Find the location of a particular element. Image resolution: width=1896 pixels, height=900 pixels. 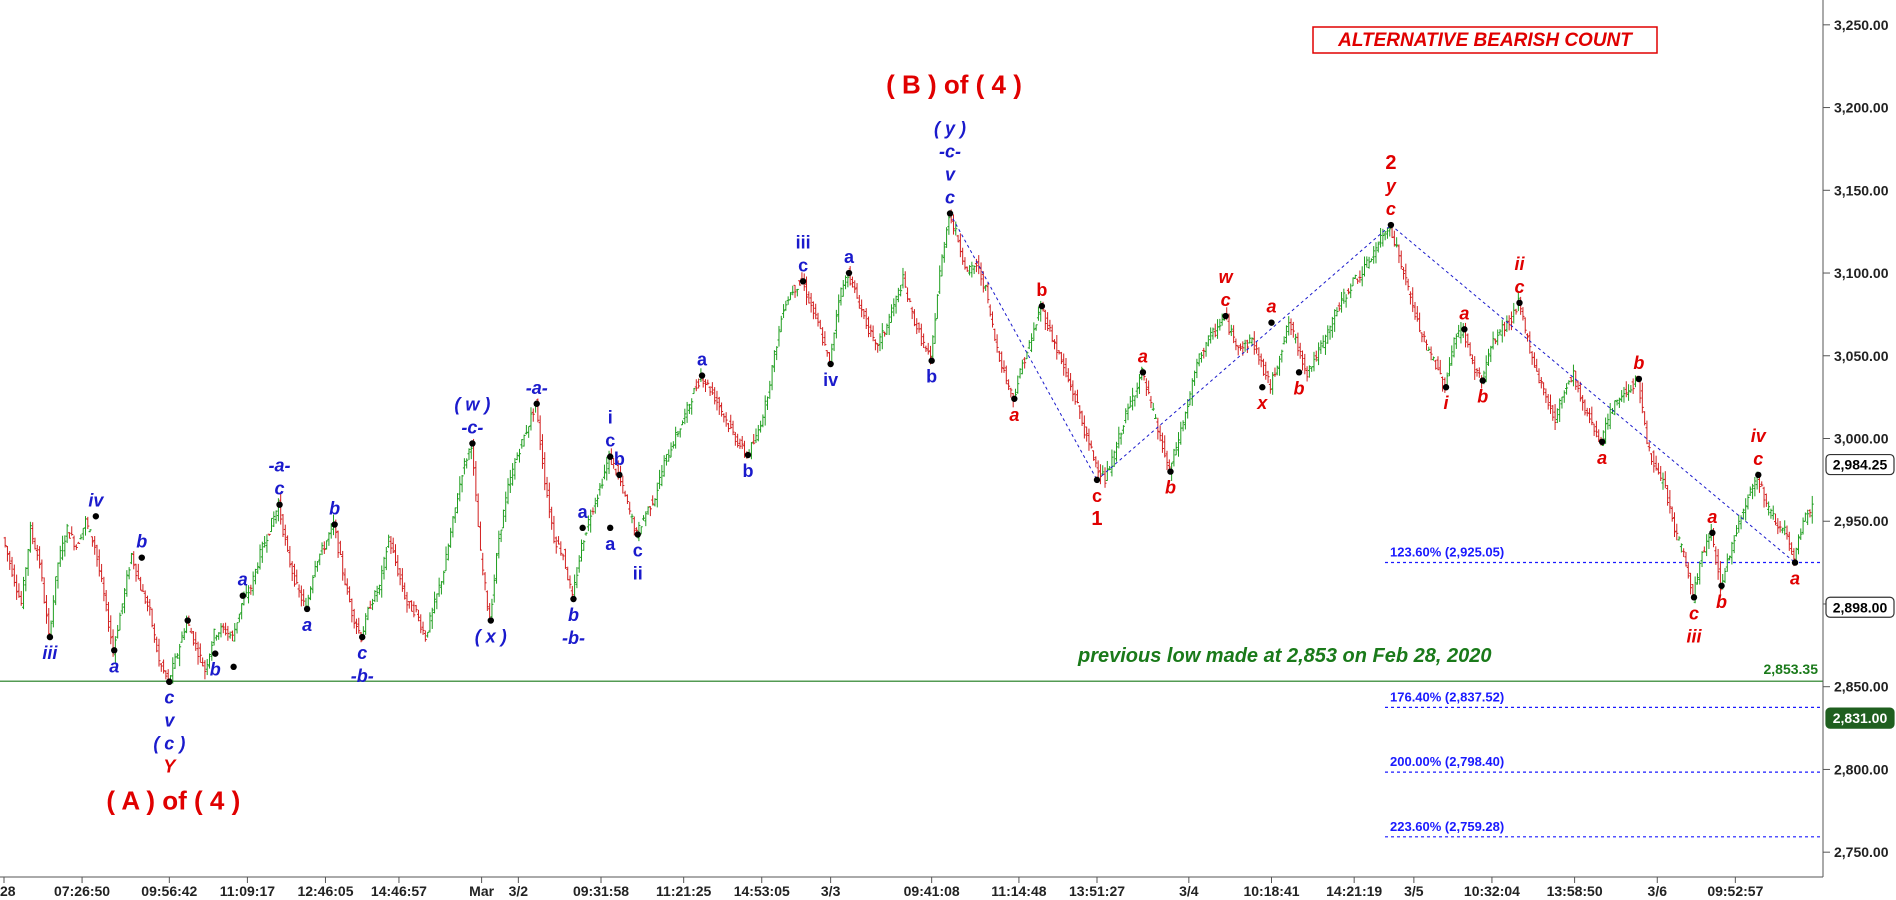

y-tick-label: 3,250.00 is located at coordinates (1861, 25).